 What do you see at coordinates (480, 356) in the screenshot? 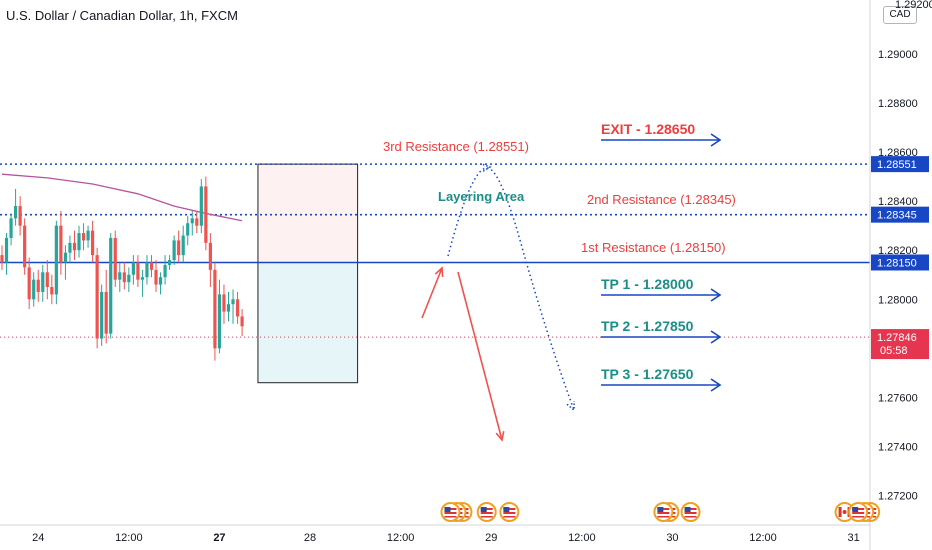
I see `red-down-arrow` at bounding box center [480, 356].